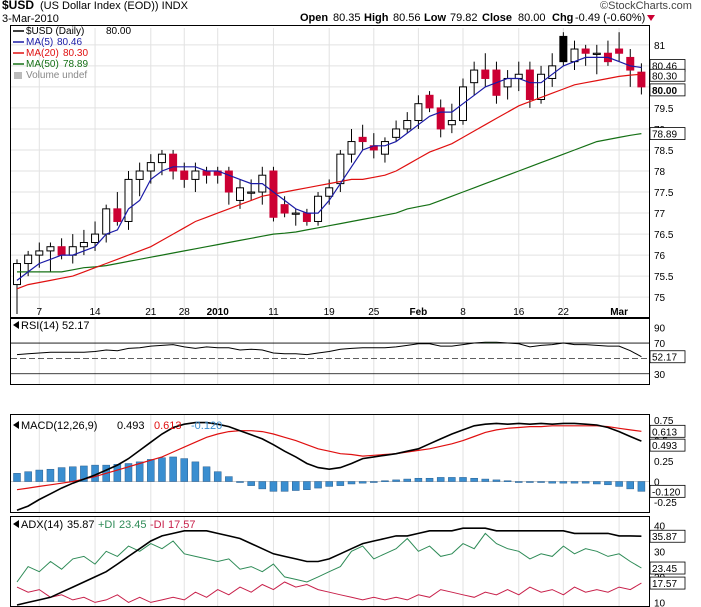 Image resolution: width=701 pixels, height=607 pixels. I want to click on hist-value-tag: -0.120, so click(666, 492).